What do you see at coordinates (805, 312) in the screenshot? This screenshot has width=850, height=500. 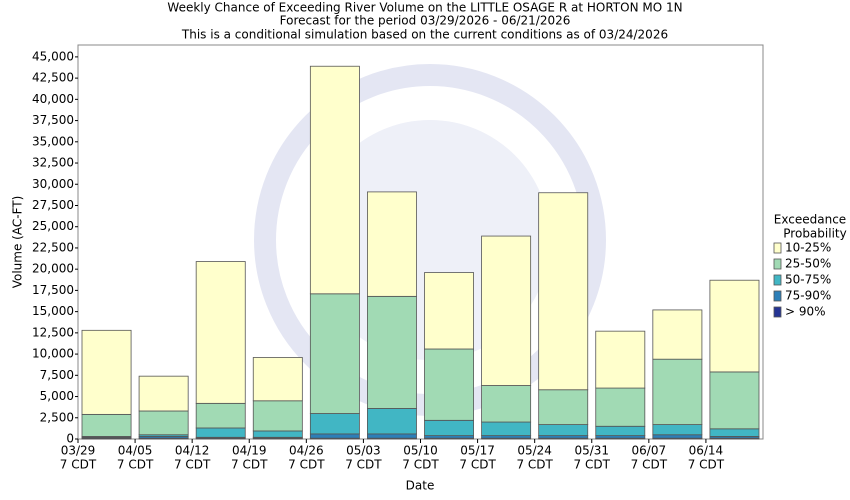 I see `legend-label: > 90%` at bounding box center [805, 312].